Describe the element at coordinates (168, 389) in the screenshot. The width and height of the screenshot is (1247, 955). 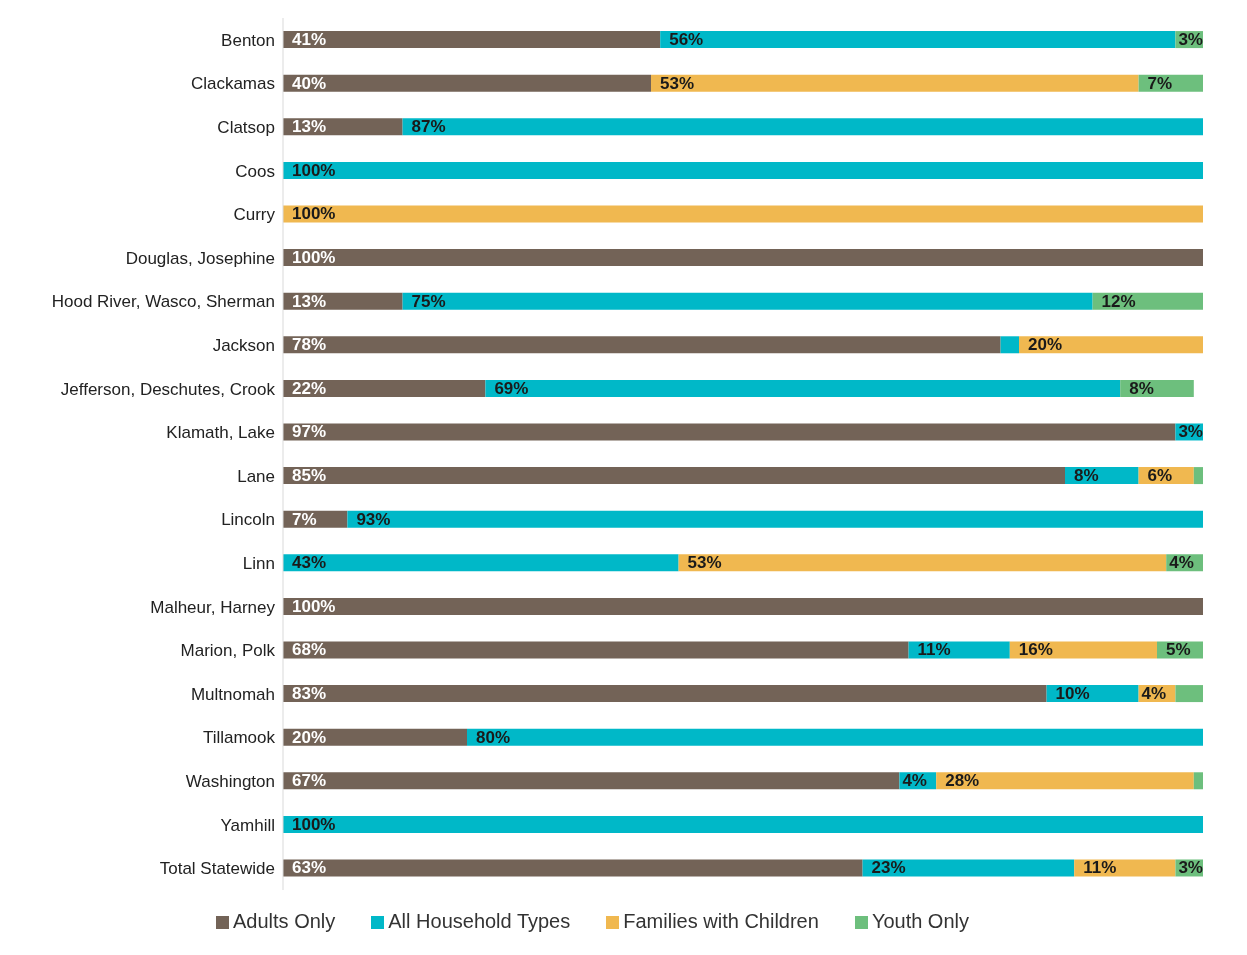
I see `y-tick-label: Jefferson, Deschutes, Crook` at that location.